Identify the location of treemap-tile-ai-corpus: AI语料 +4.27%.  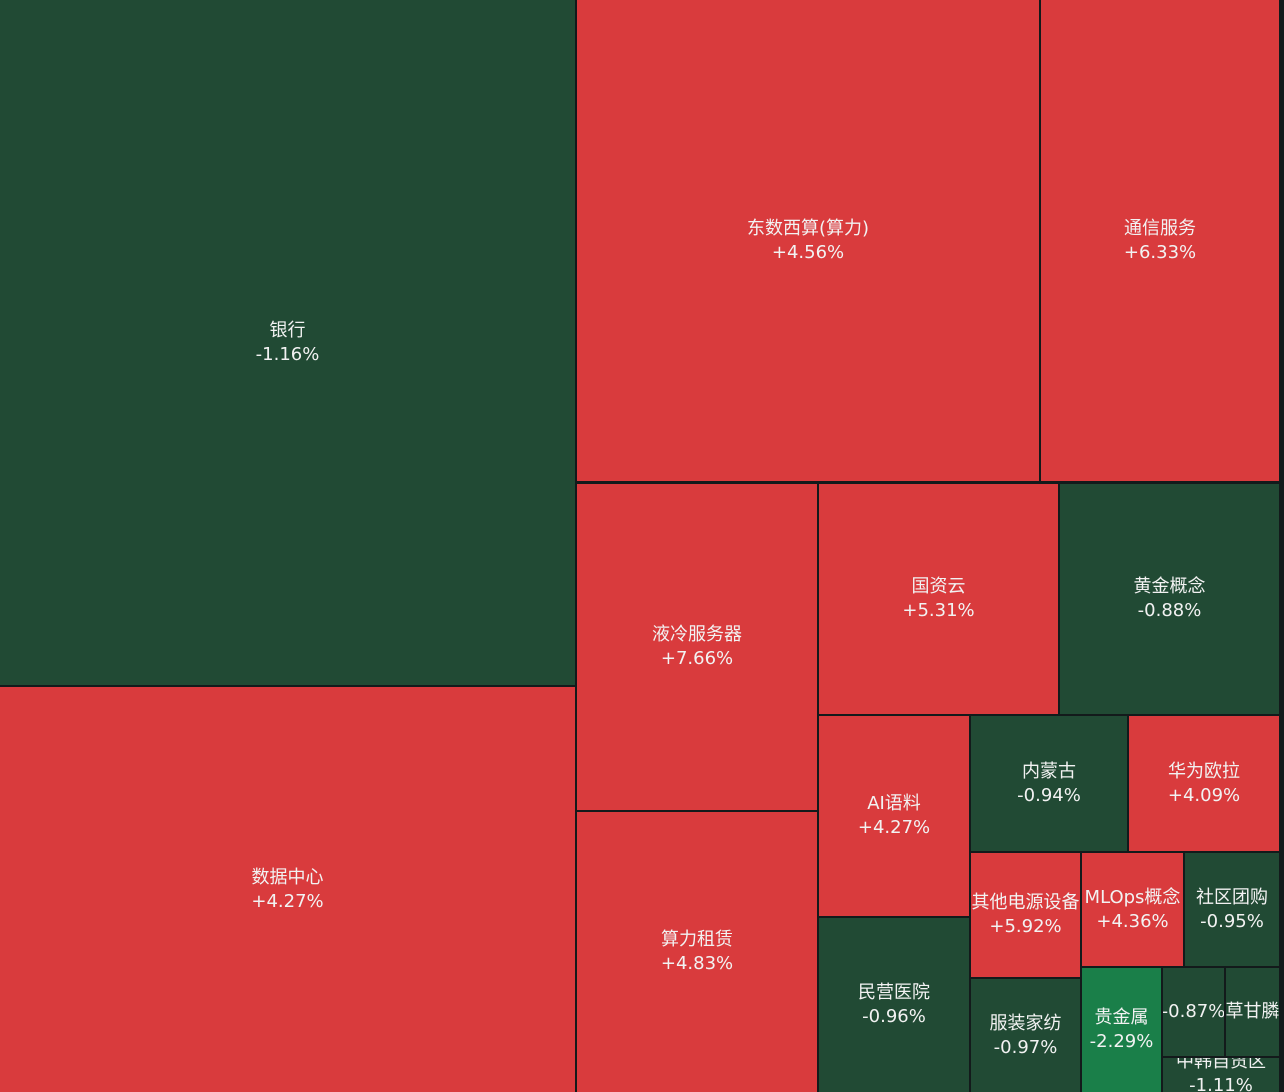
(894, 816).